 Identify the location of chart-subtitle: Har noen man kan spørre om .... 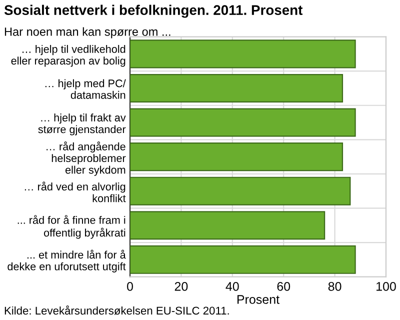
(87, 32).